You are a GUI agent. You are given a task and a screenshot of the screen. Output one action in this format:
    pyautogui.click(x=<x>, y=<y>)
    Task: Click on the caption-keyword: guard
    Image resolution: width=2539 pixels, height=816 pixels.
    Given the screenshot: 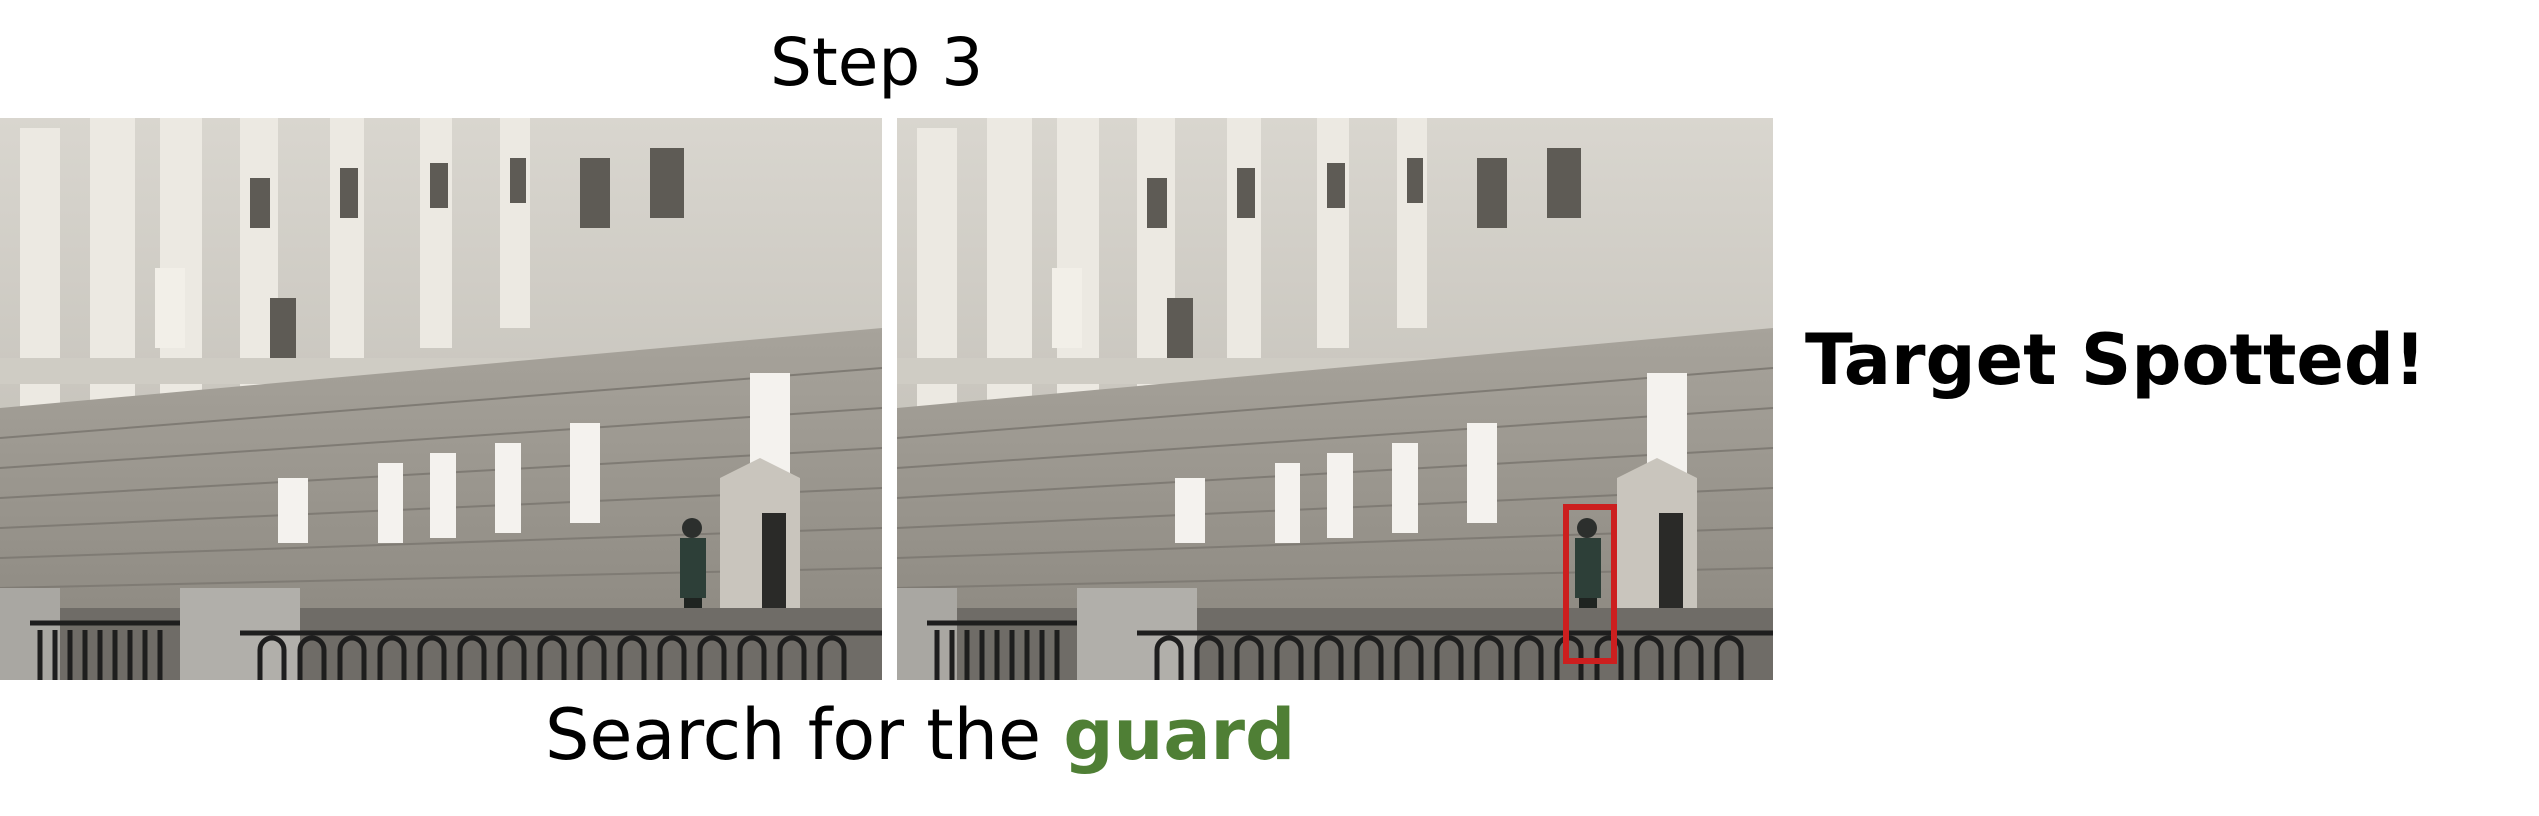 What is the action you would take?
    pyautogui.click(x=1179, y=735)
    